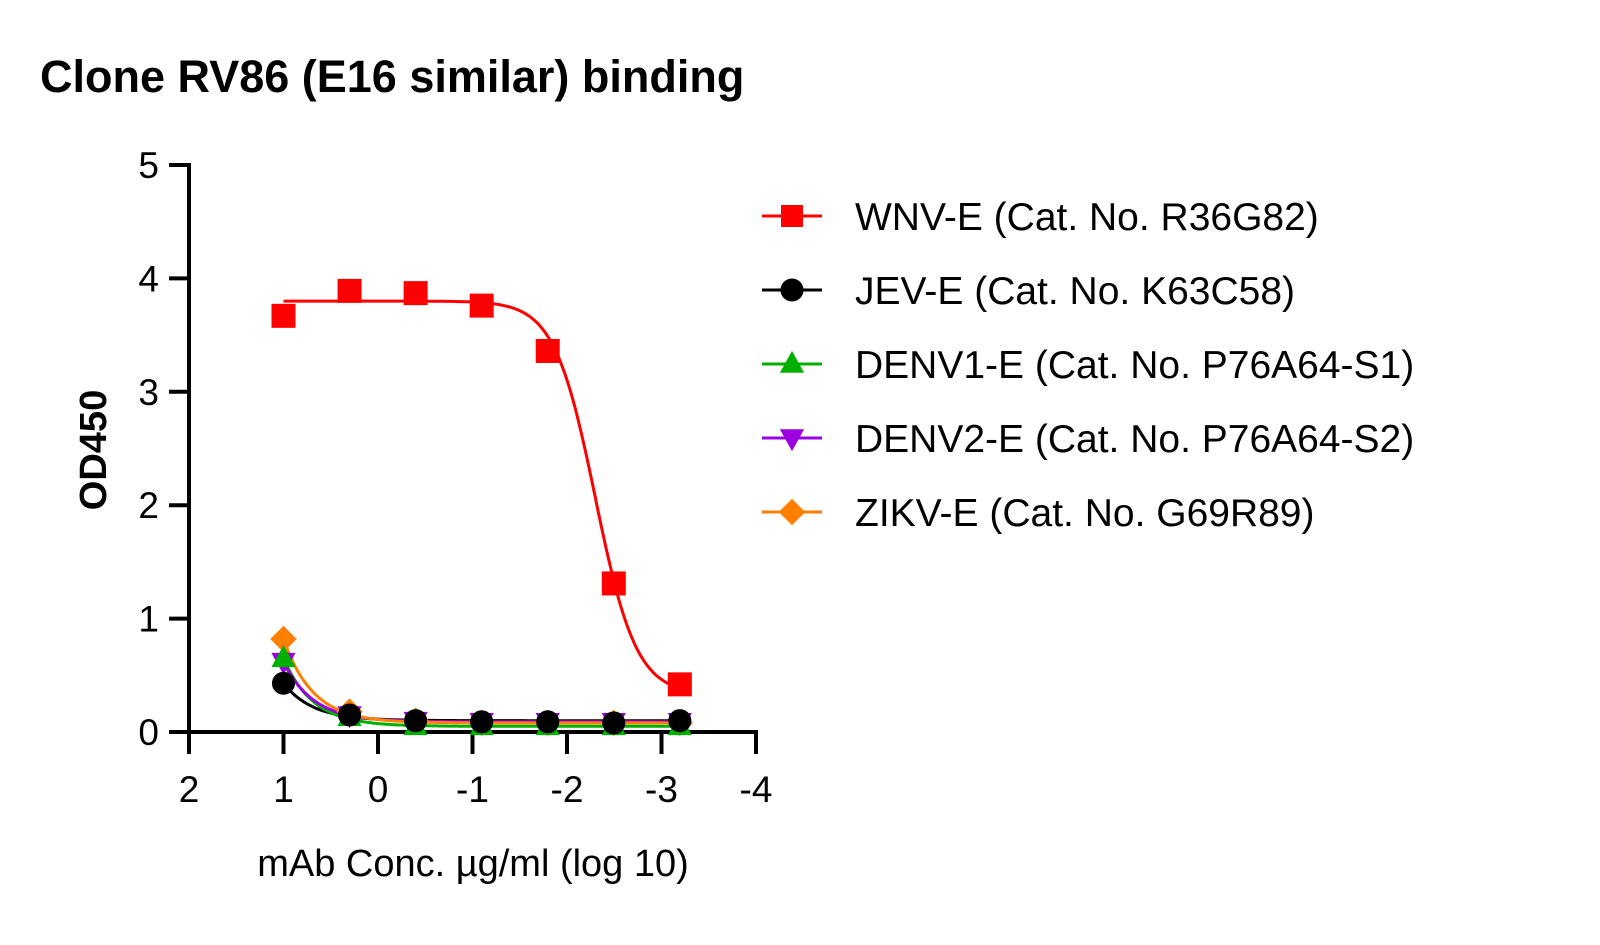  What do you see at coordinates (148, 732) in the screenshot?
I see `y-tick-label: 0` at bounding box center [148, 732].